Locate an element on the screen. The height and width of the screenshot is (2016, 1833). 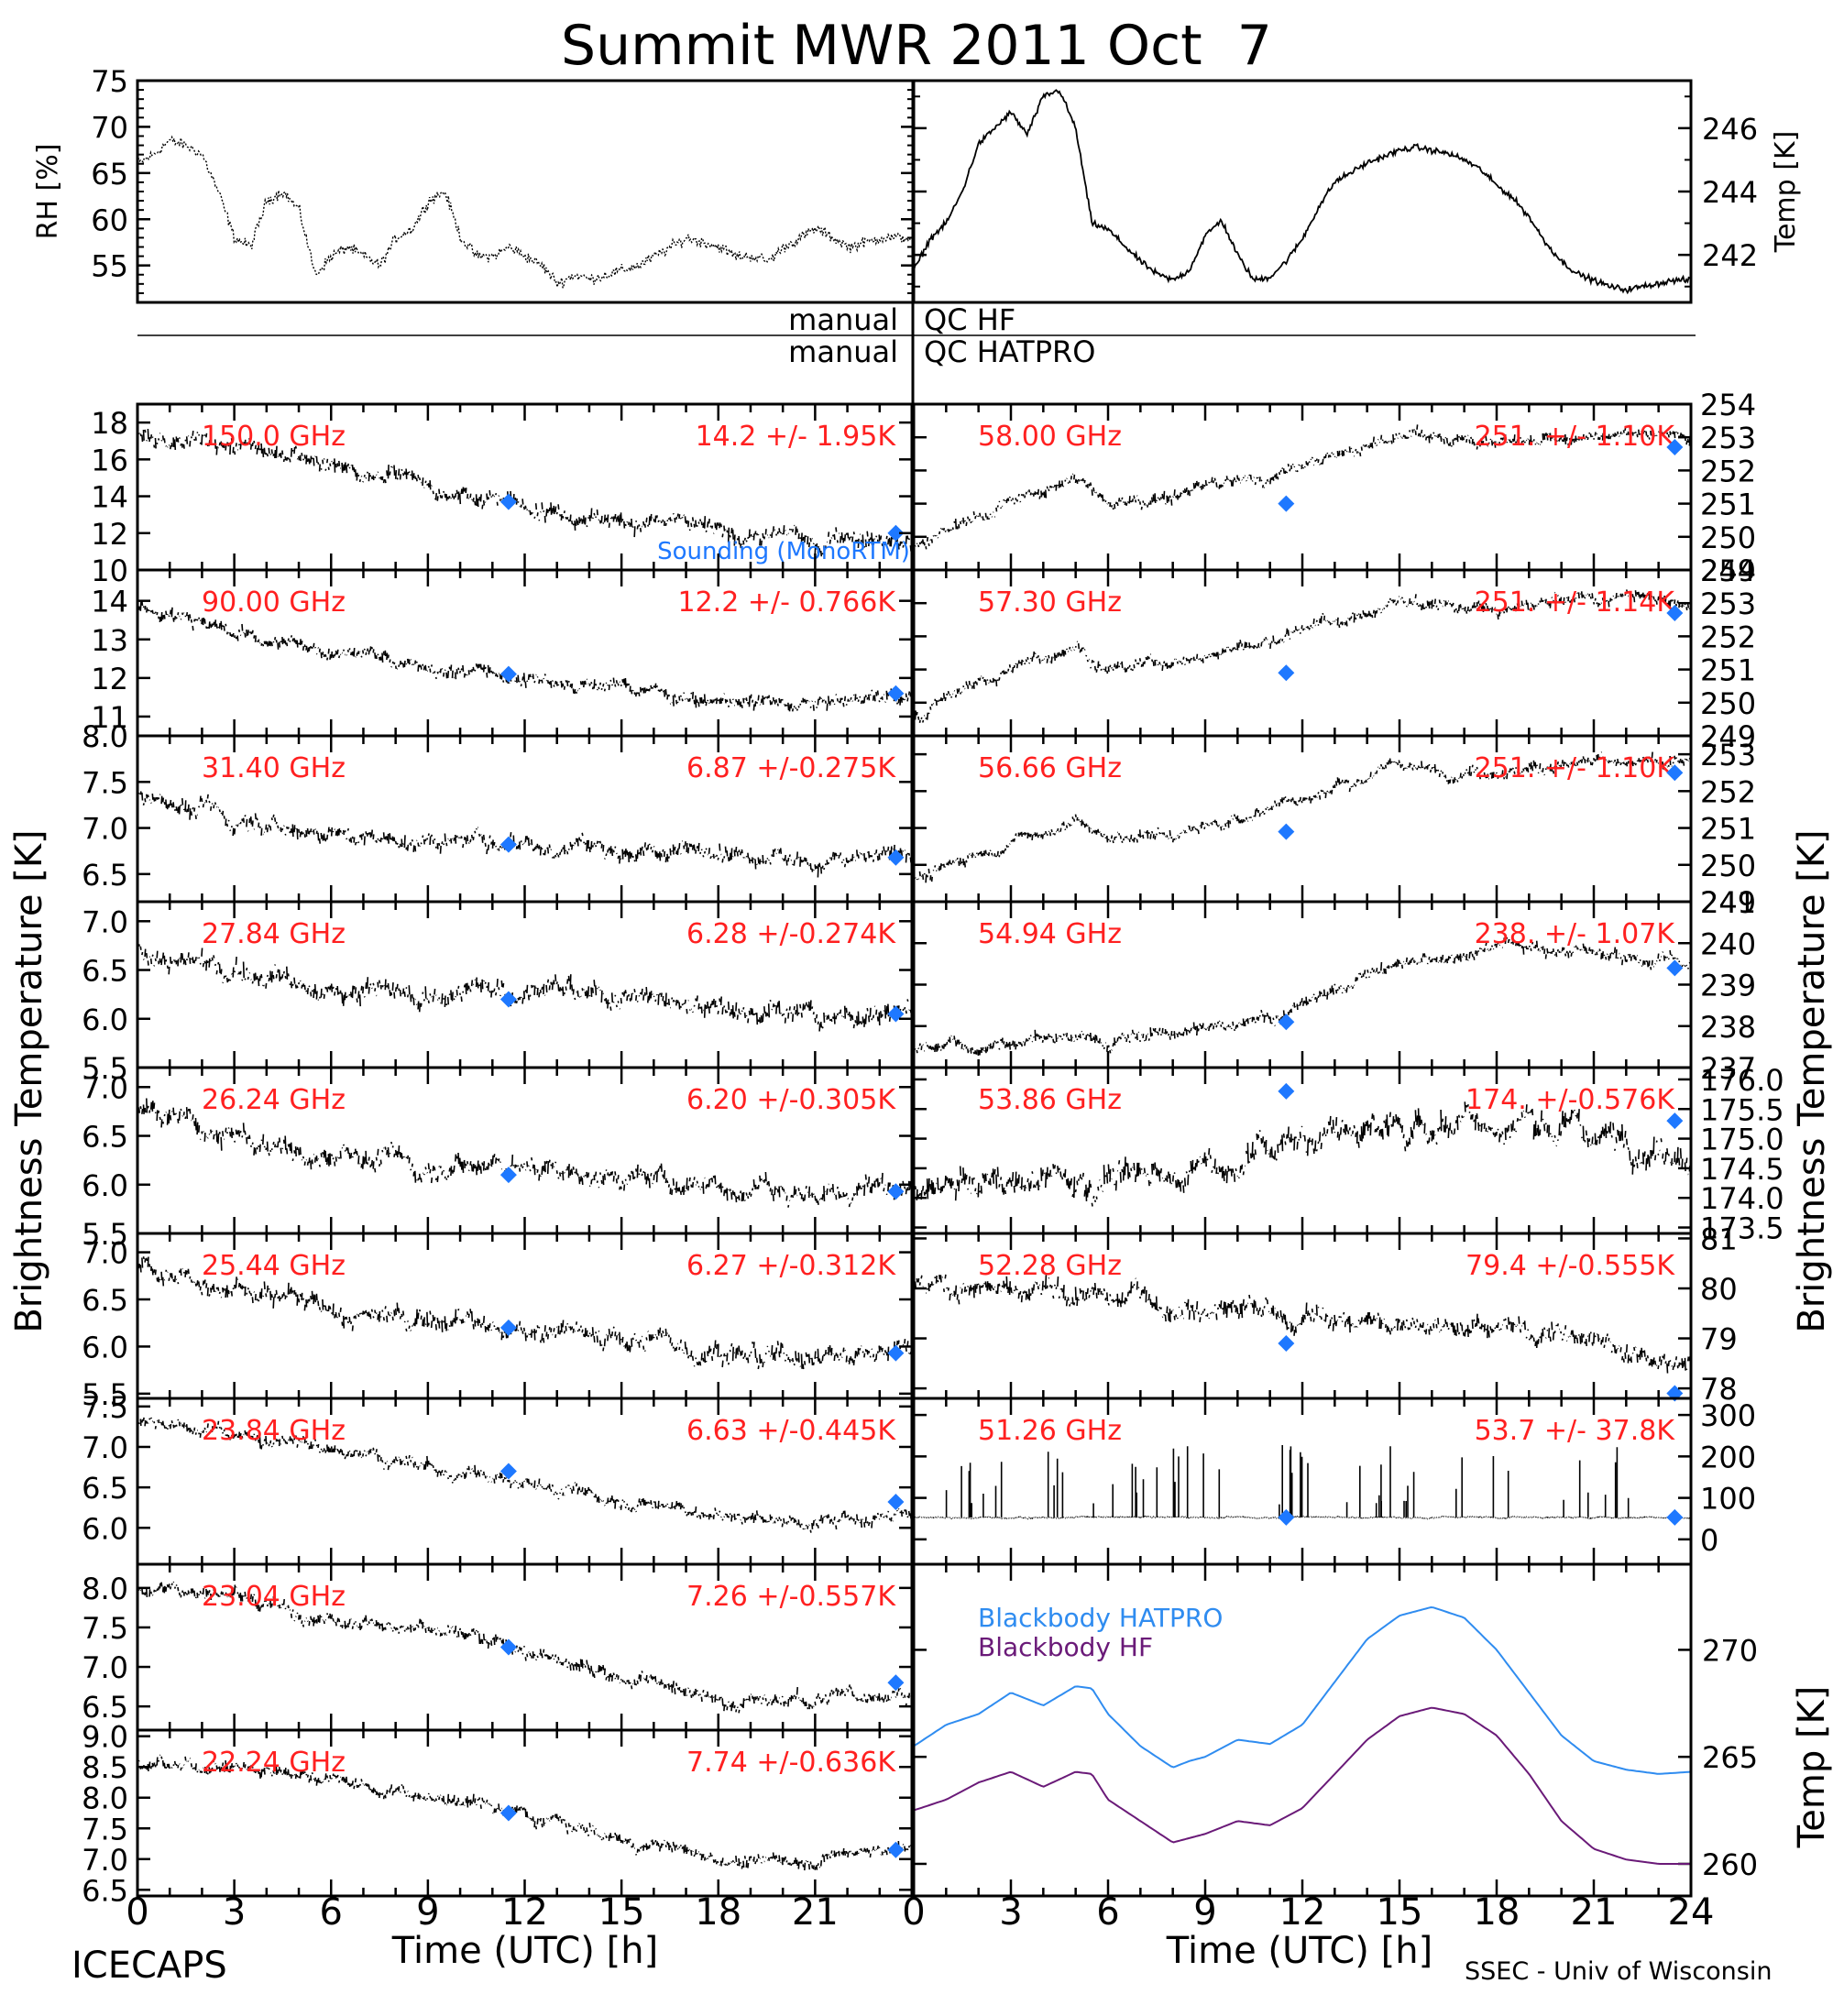
panel-hat_22-24-ytick-label: 8.0 is located at coordinates (105, 1798).